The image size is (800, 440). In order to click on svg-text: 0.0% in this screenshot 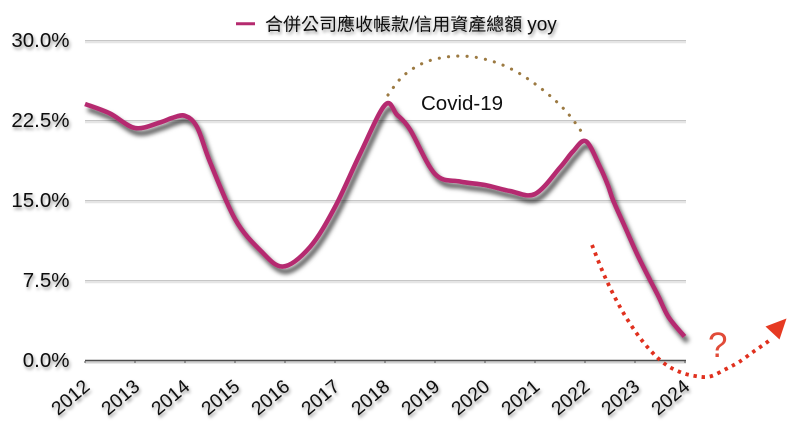, I will do `click(46, 360)`.